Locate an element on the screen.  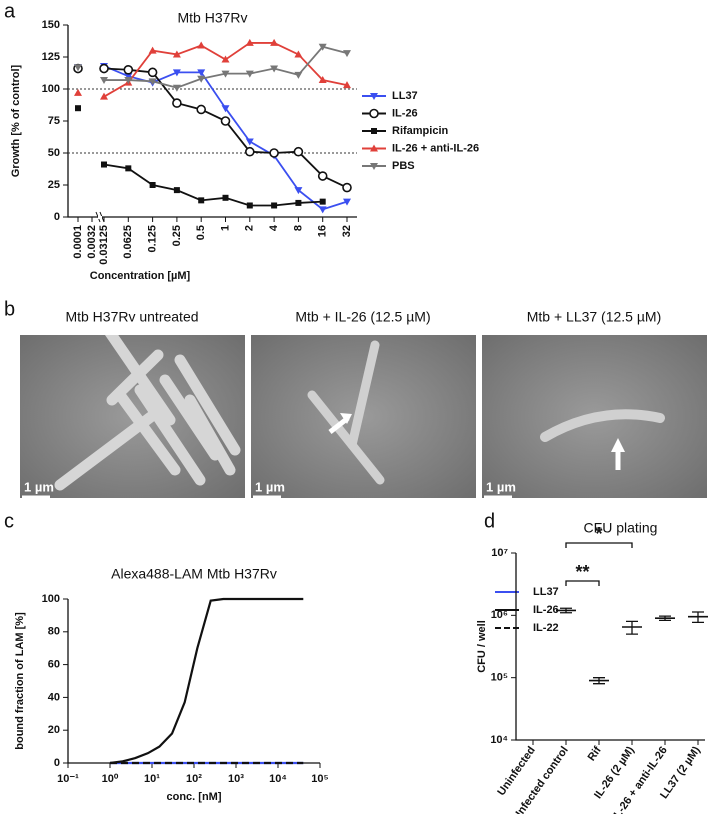
legend-label: Rifampicin is located at coordinates (420, 131).